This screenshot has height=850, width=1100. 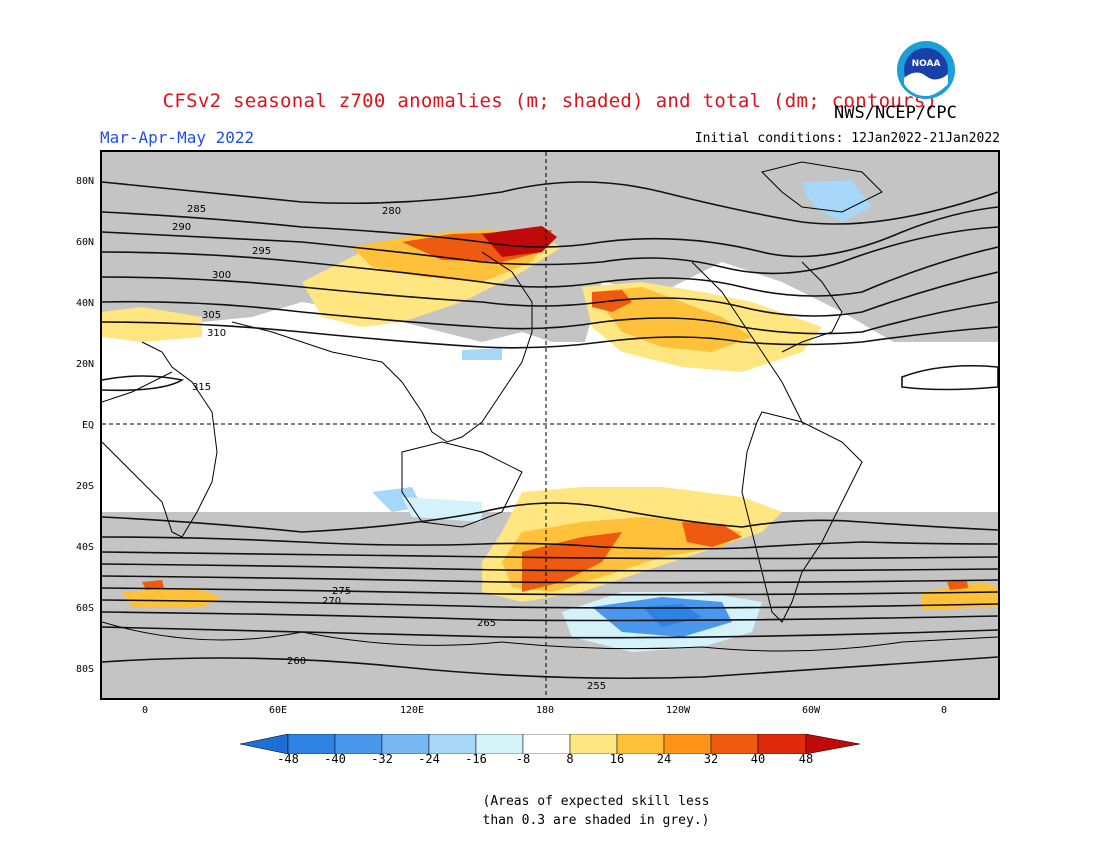 I want to click on contour-label: 255, so click(x=596, y=686).